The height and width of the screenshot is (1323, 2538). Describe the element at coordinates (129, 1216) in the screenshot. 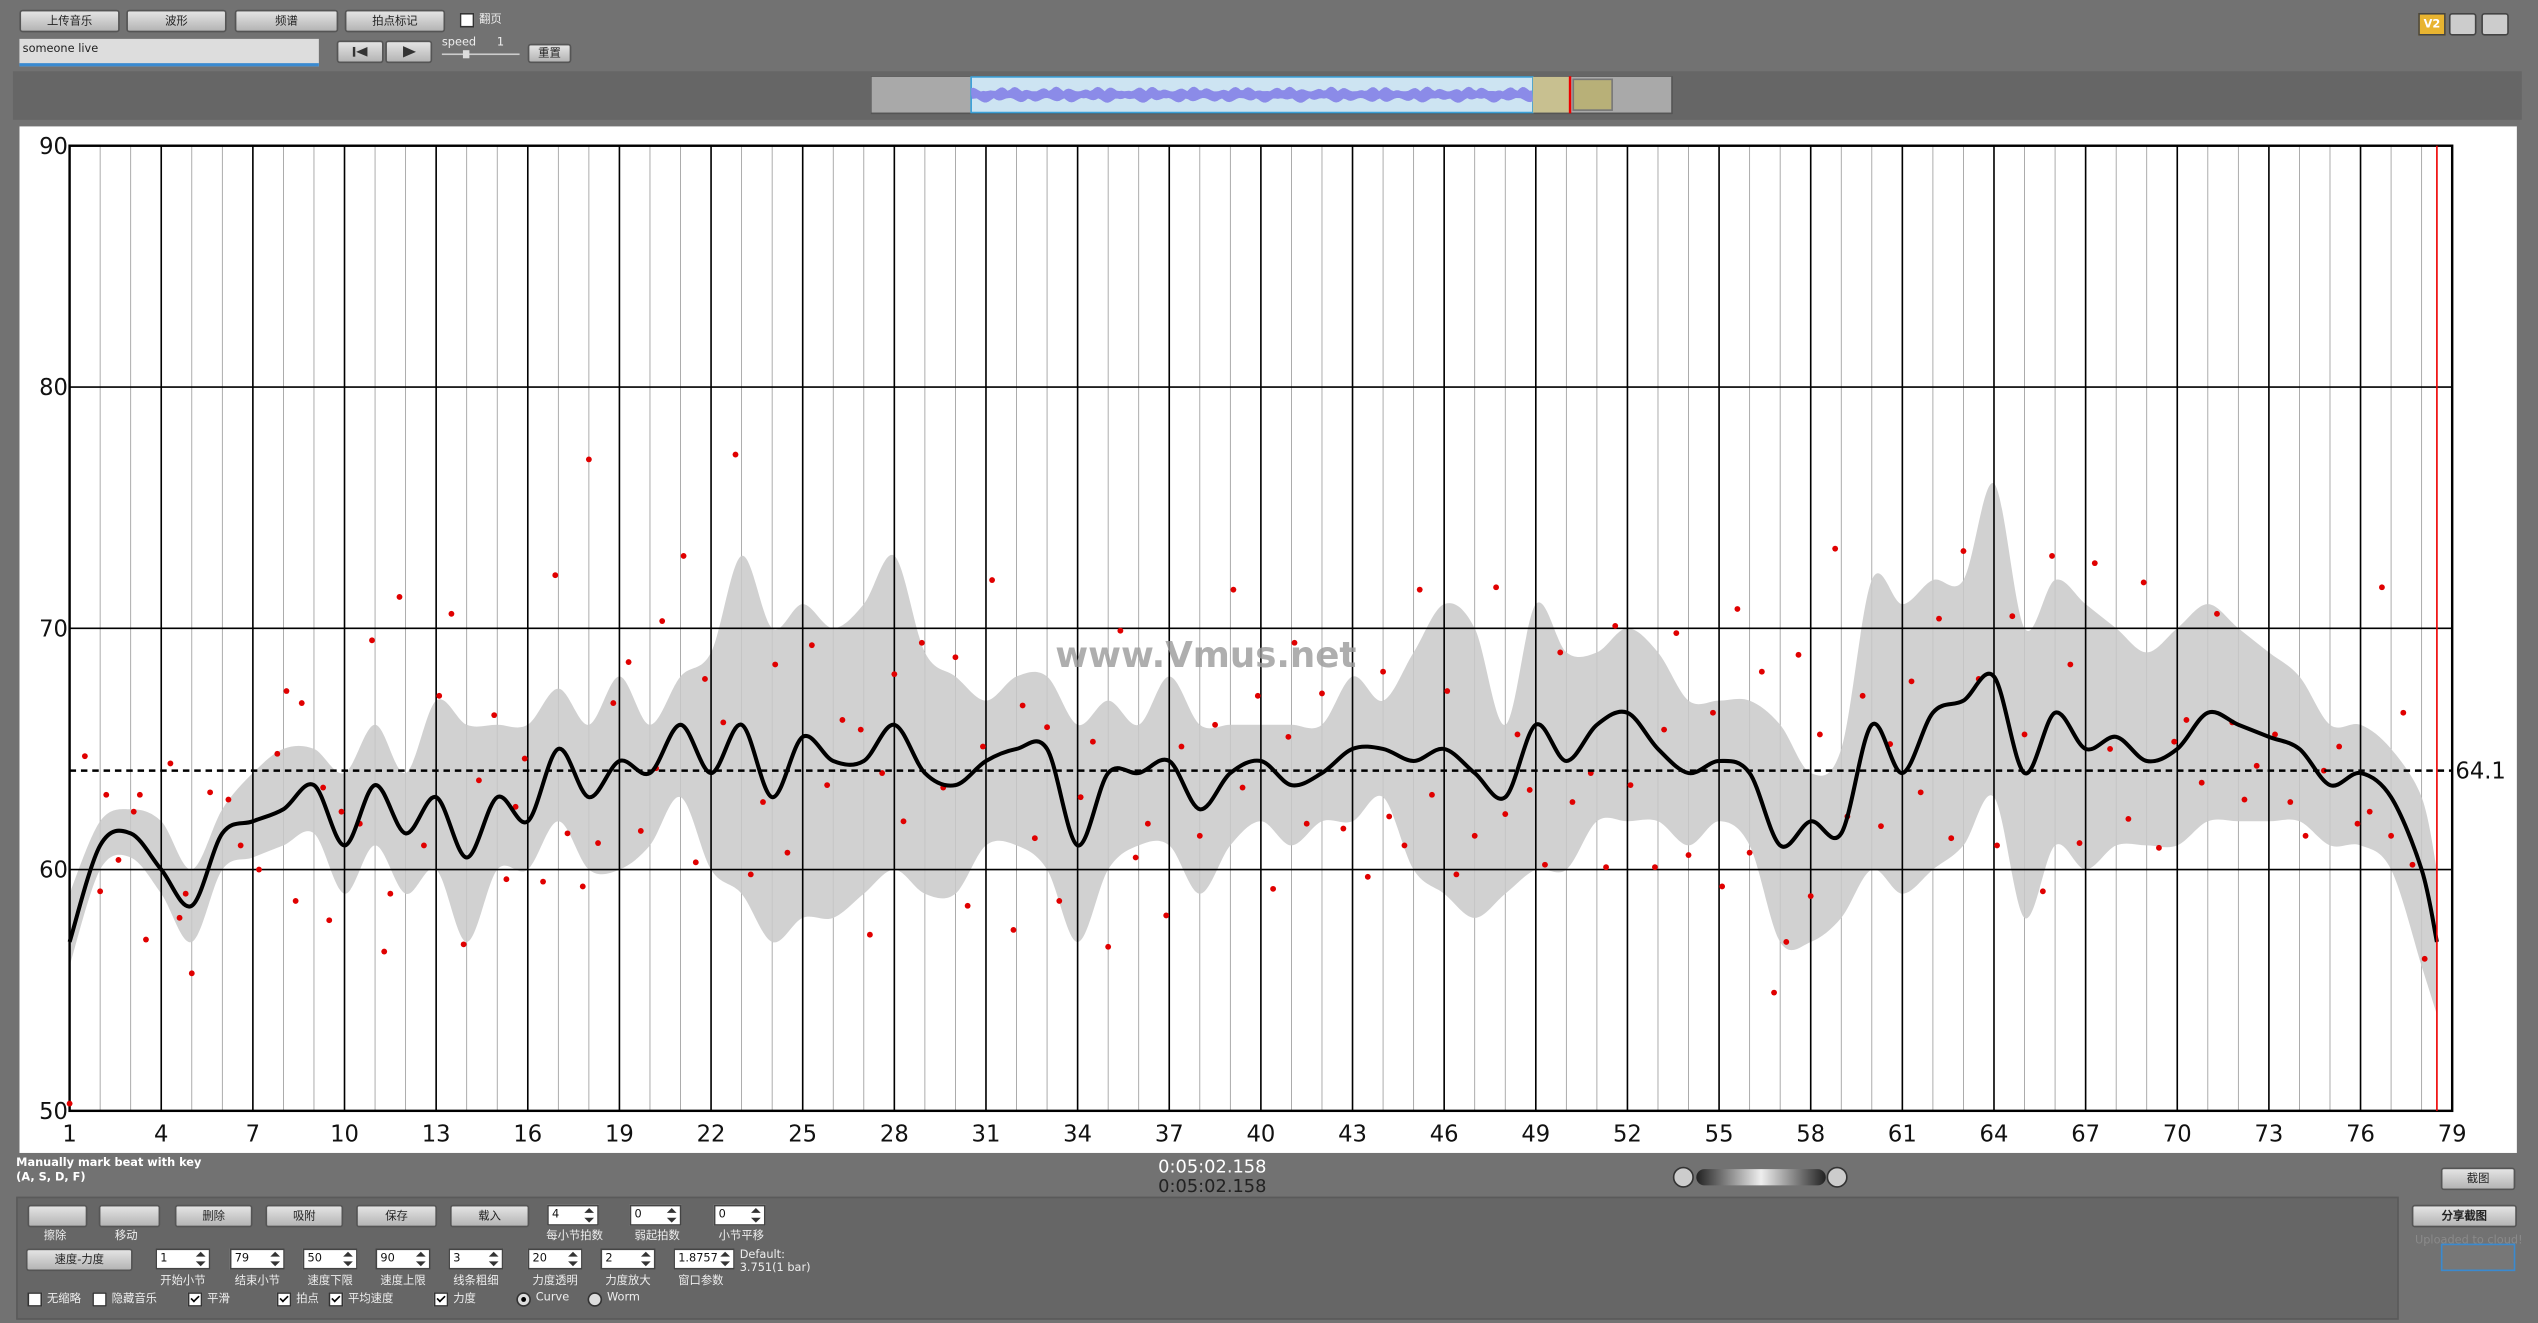

I see `move-tool` at that location.